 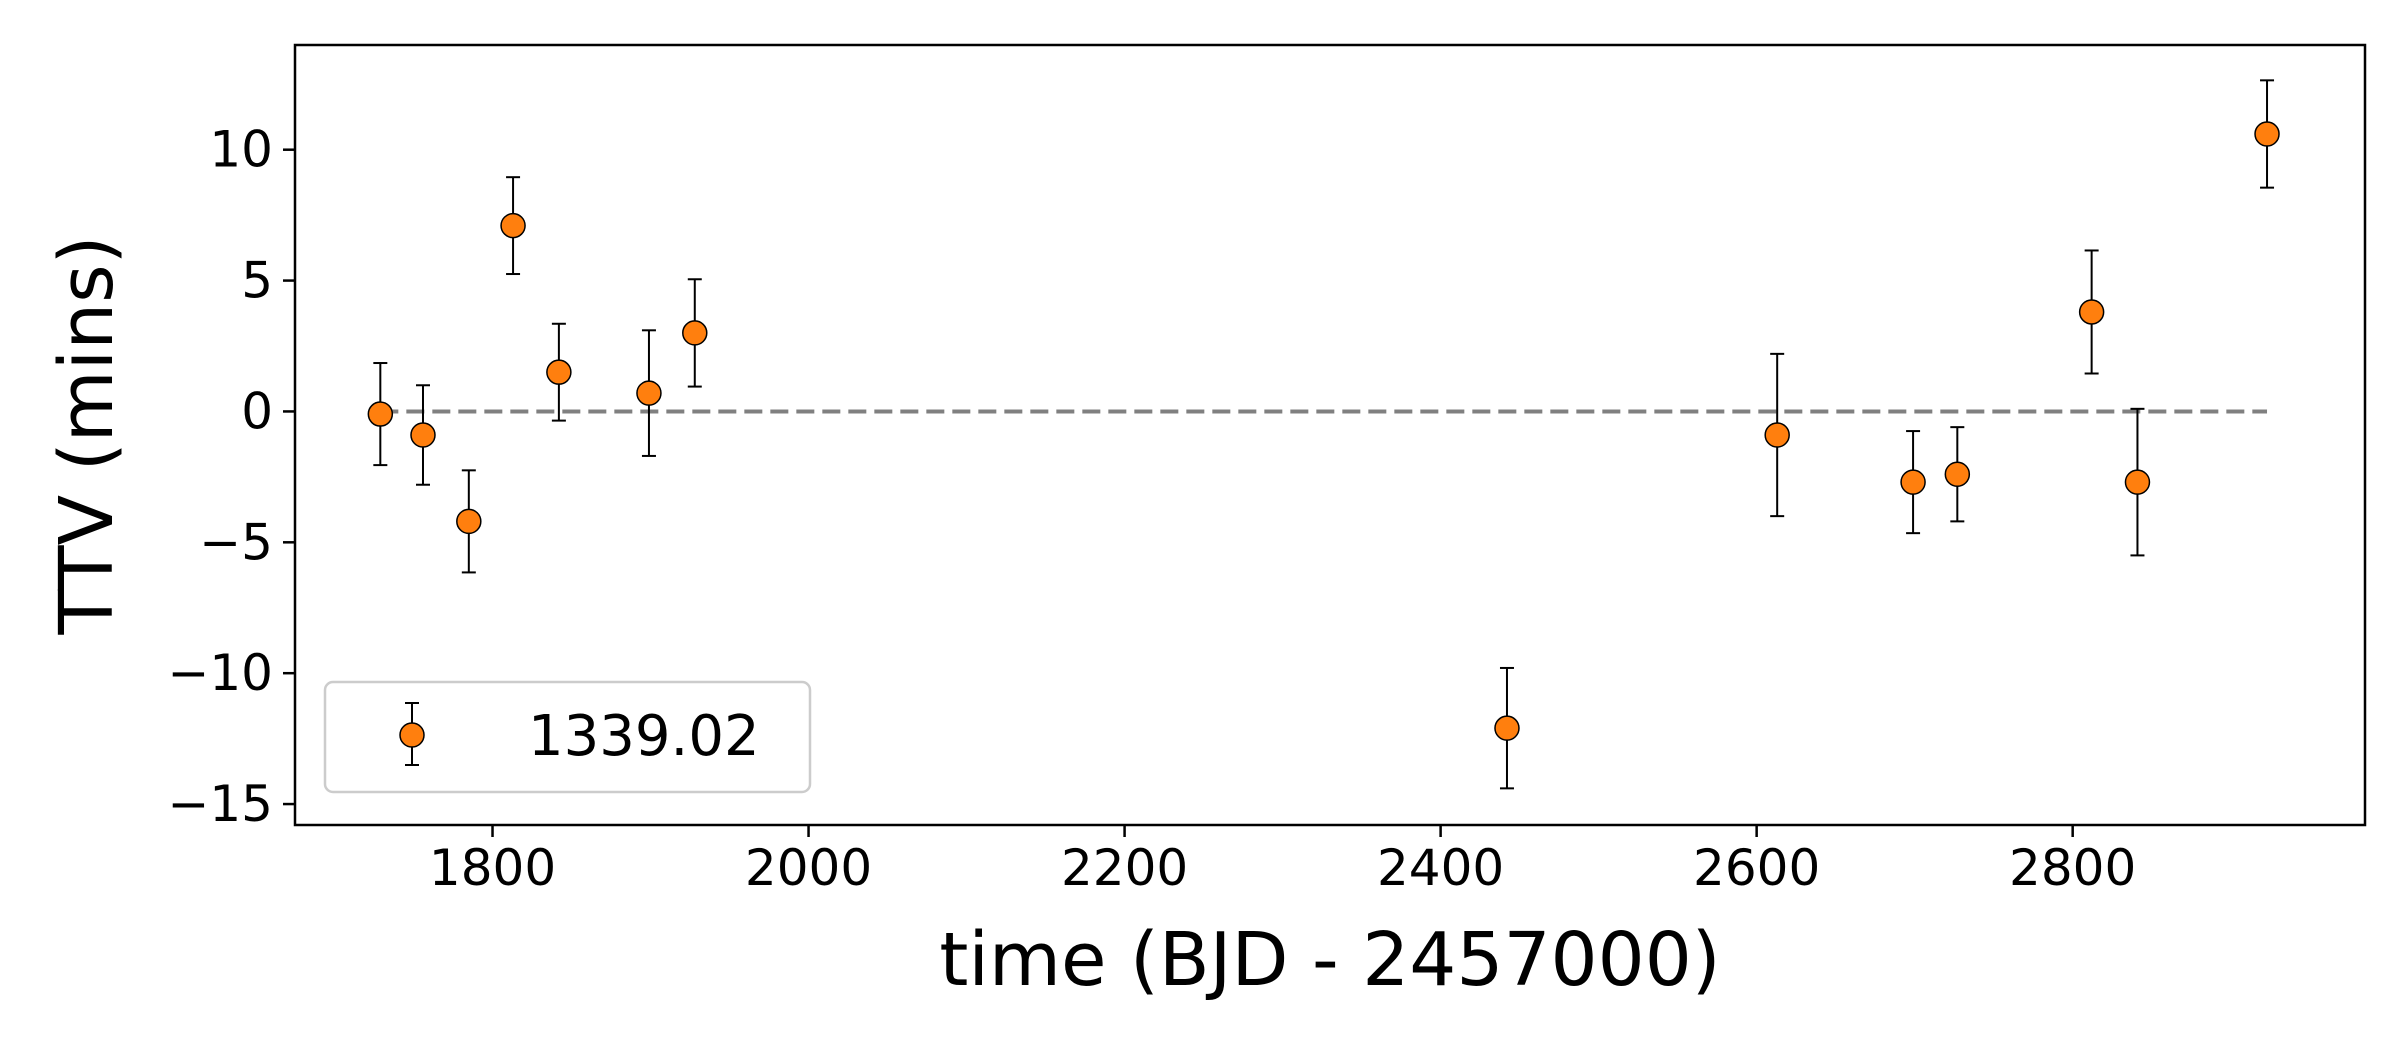 What do you see at coordinates (1440, 868) in the screenshot?
I see `x-tick-label: 2400` at bounding box center [1440, 868].